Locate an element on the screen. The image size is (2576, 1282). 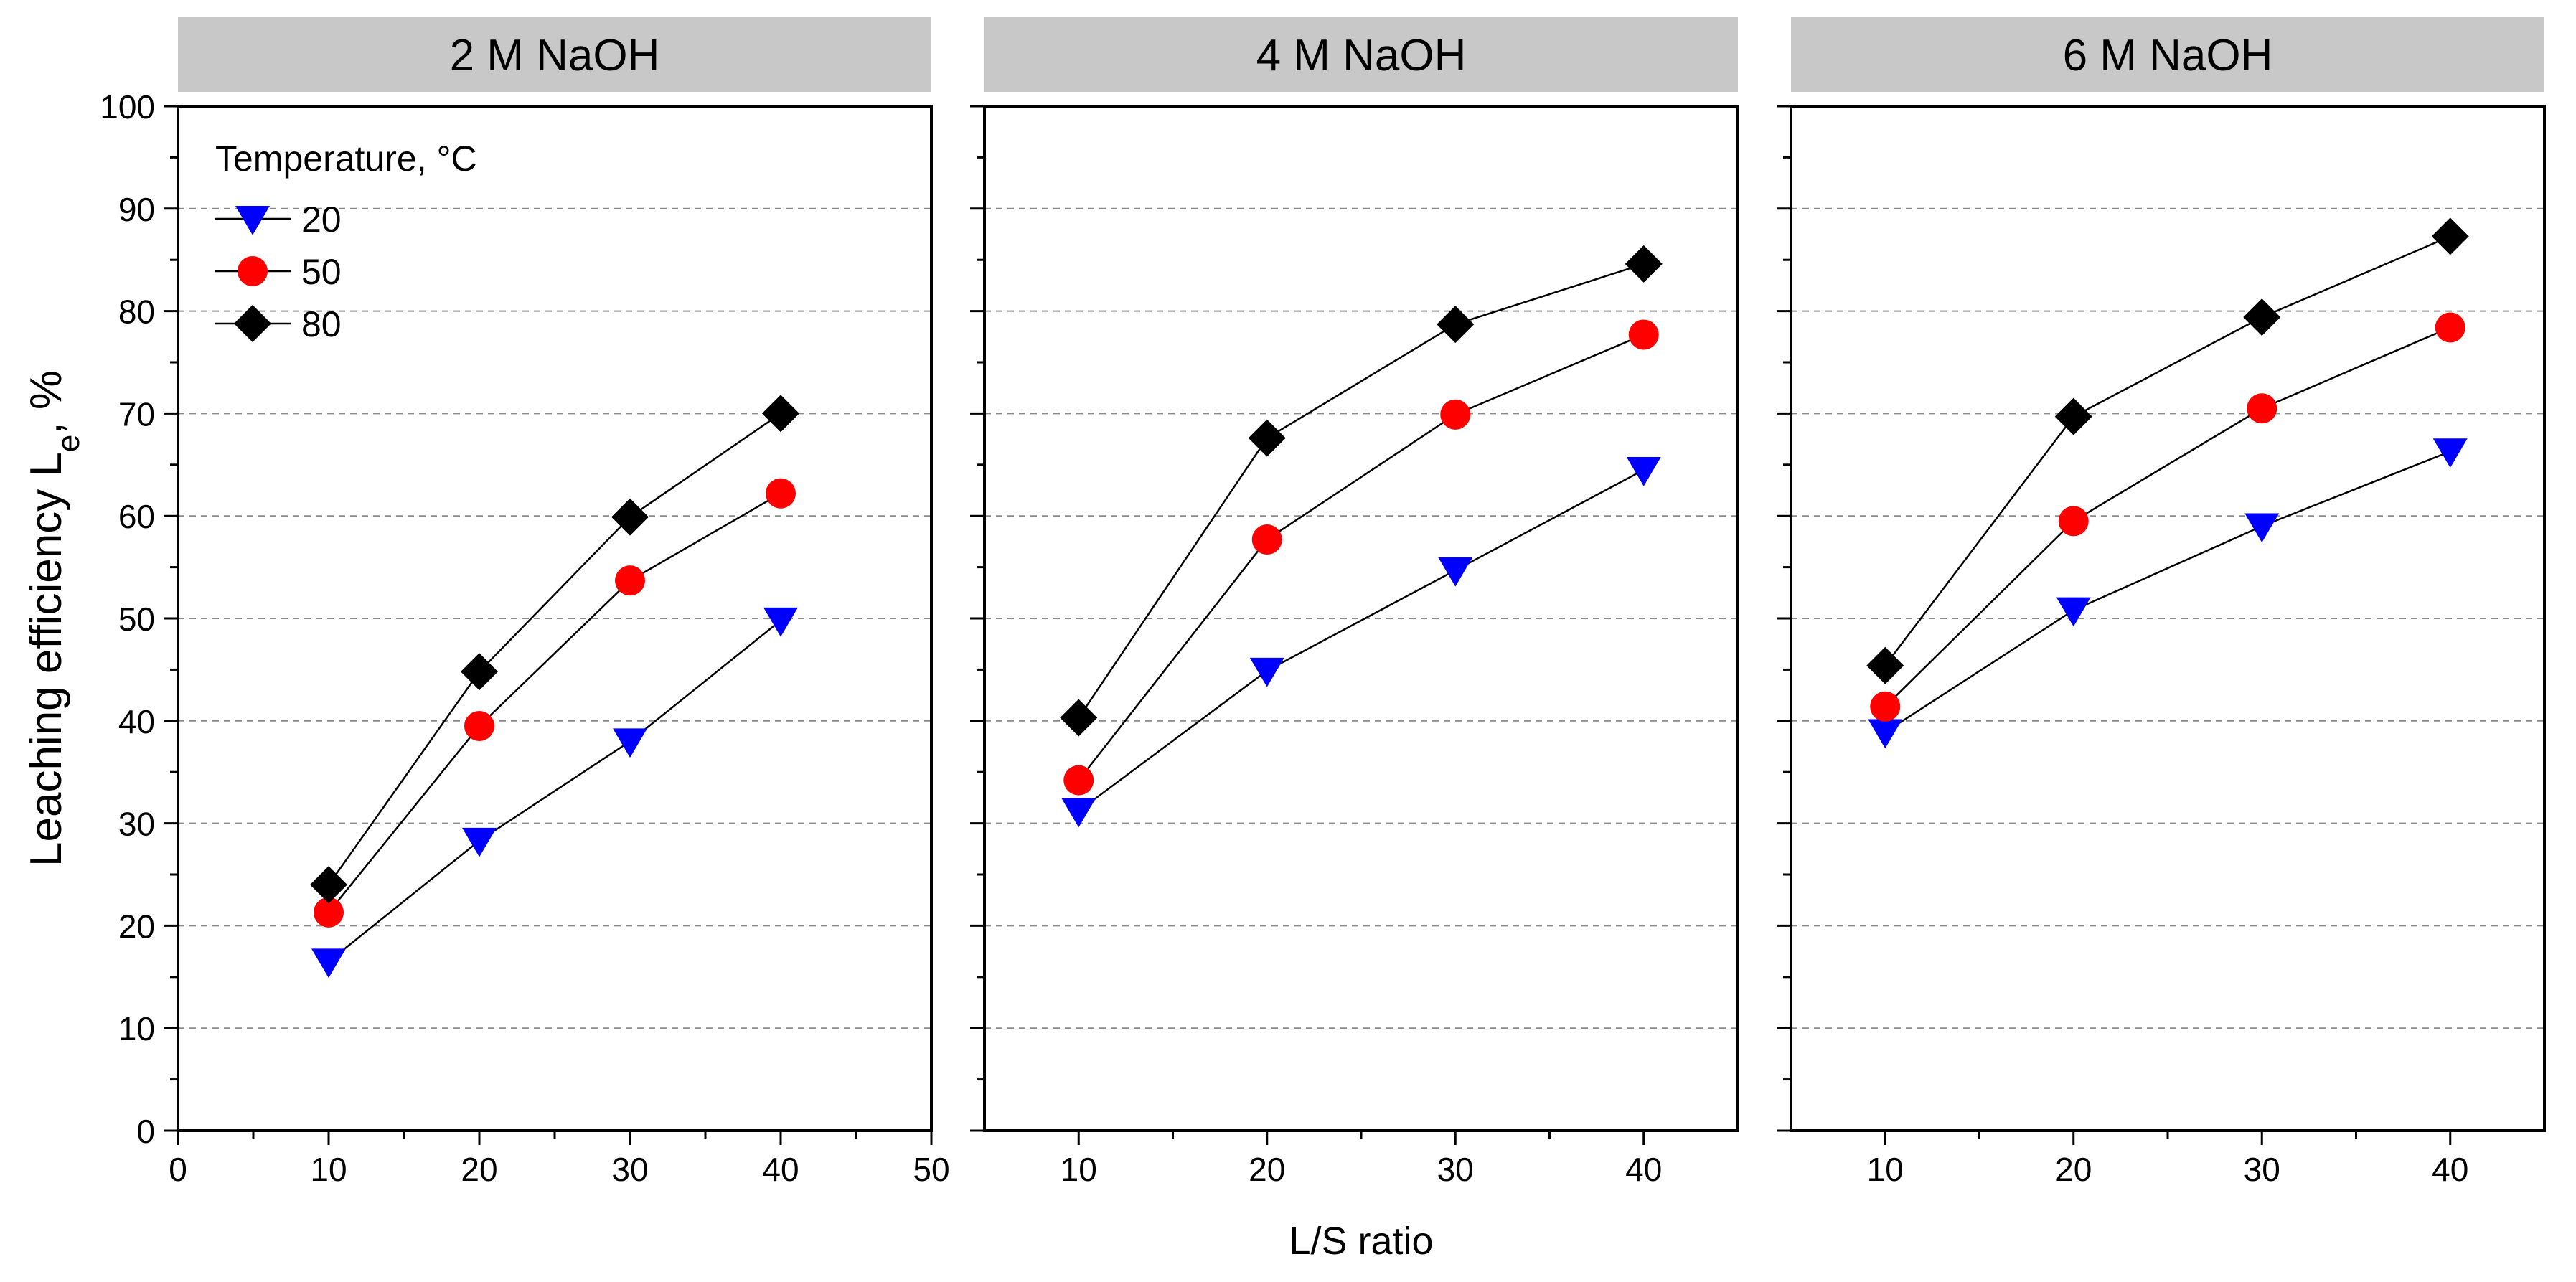
panel-2-series-50-line is located at coordinates (1361, 557).